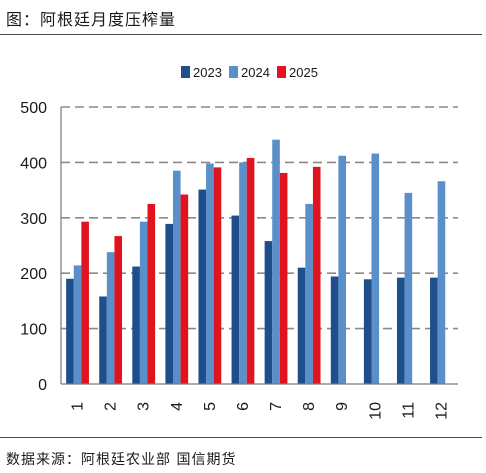 The image size is (486, 473). What do you see at coordinates (408, 410) in the screenshot?
I see `x-tick-label: 11` at bounding box center [408, 410].